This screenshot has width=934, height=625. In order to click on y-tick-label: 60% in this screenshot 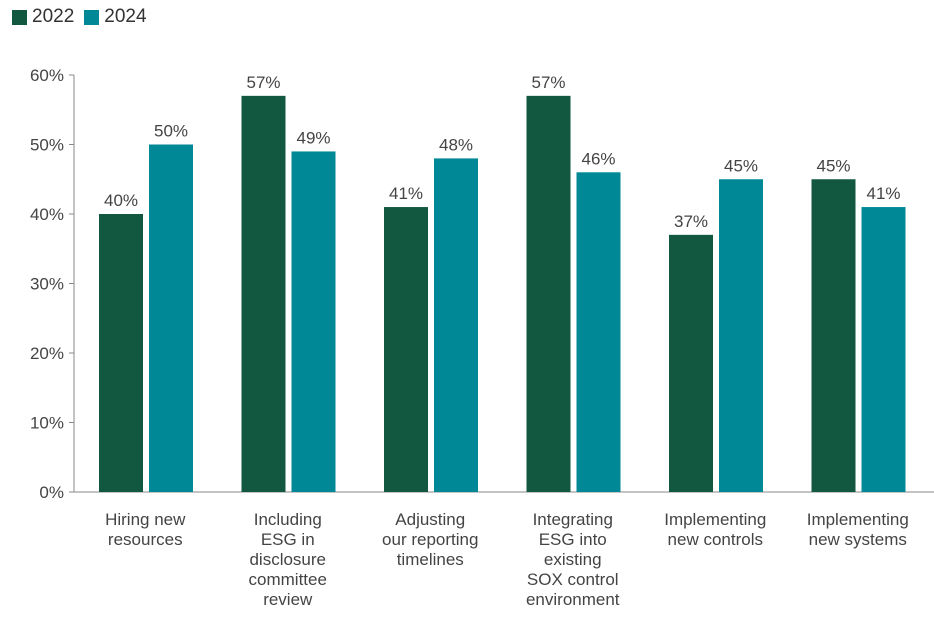, I will do `click(47, 75)`.